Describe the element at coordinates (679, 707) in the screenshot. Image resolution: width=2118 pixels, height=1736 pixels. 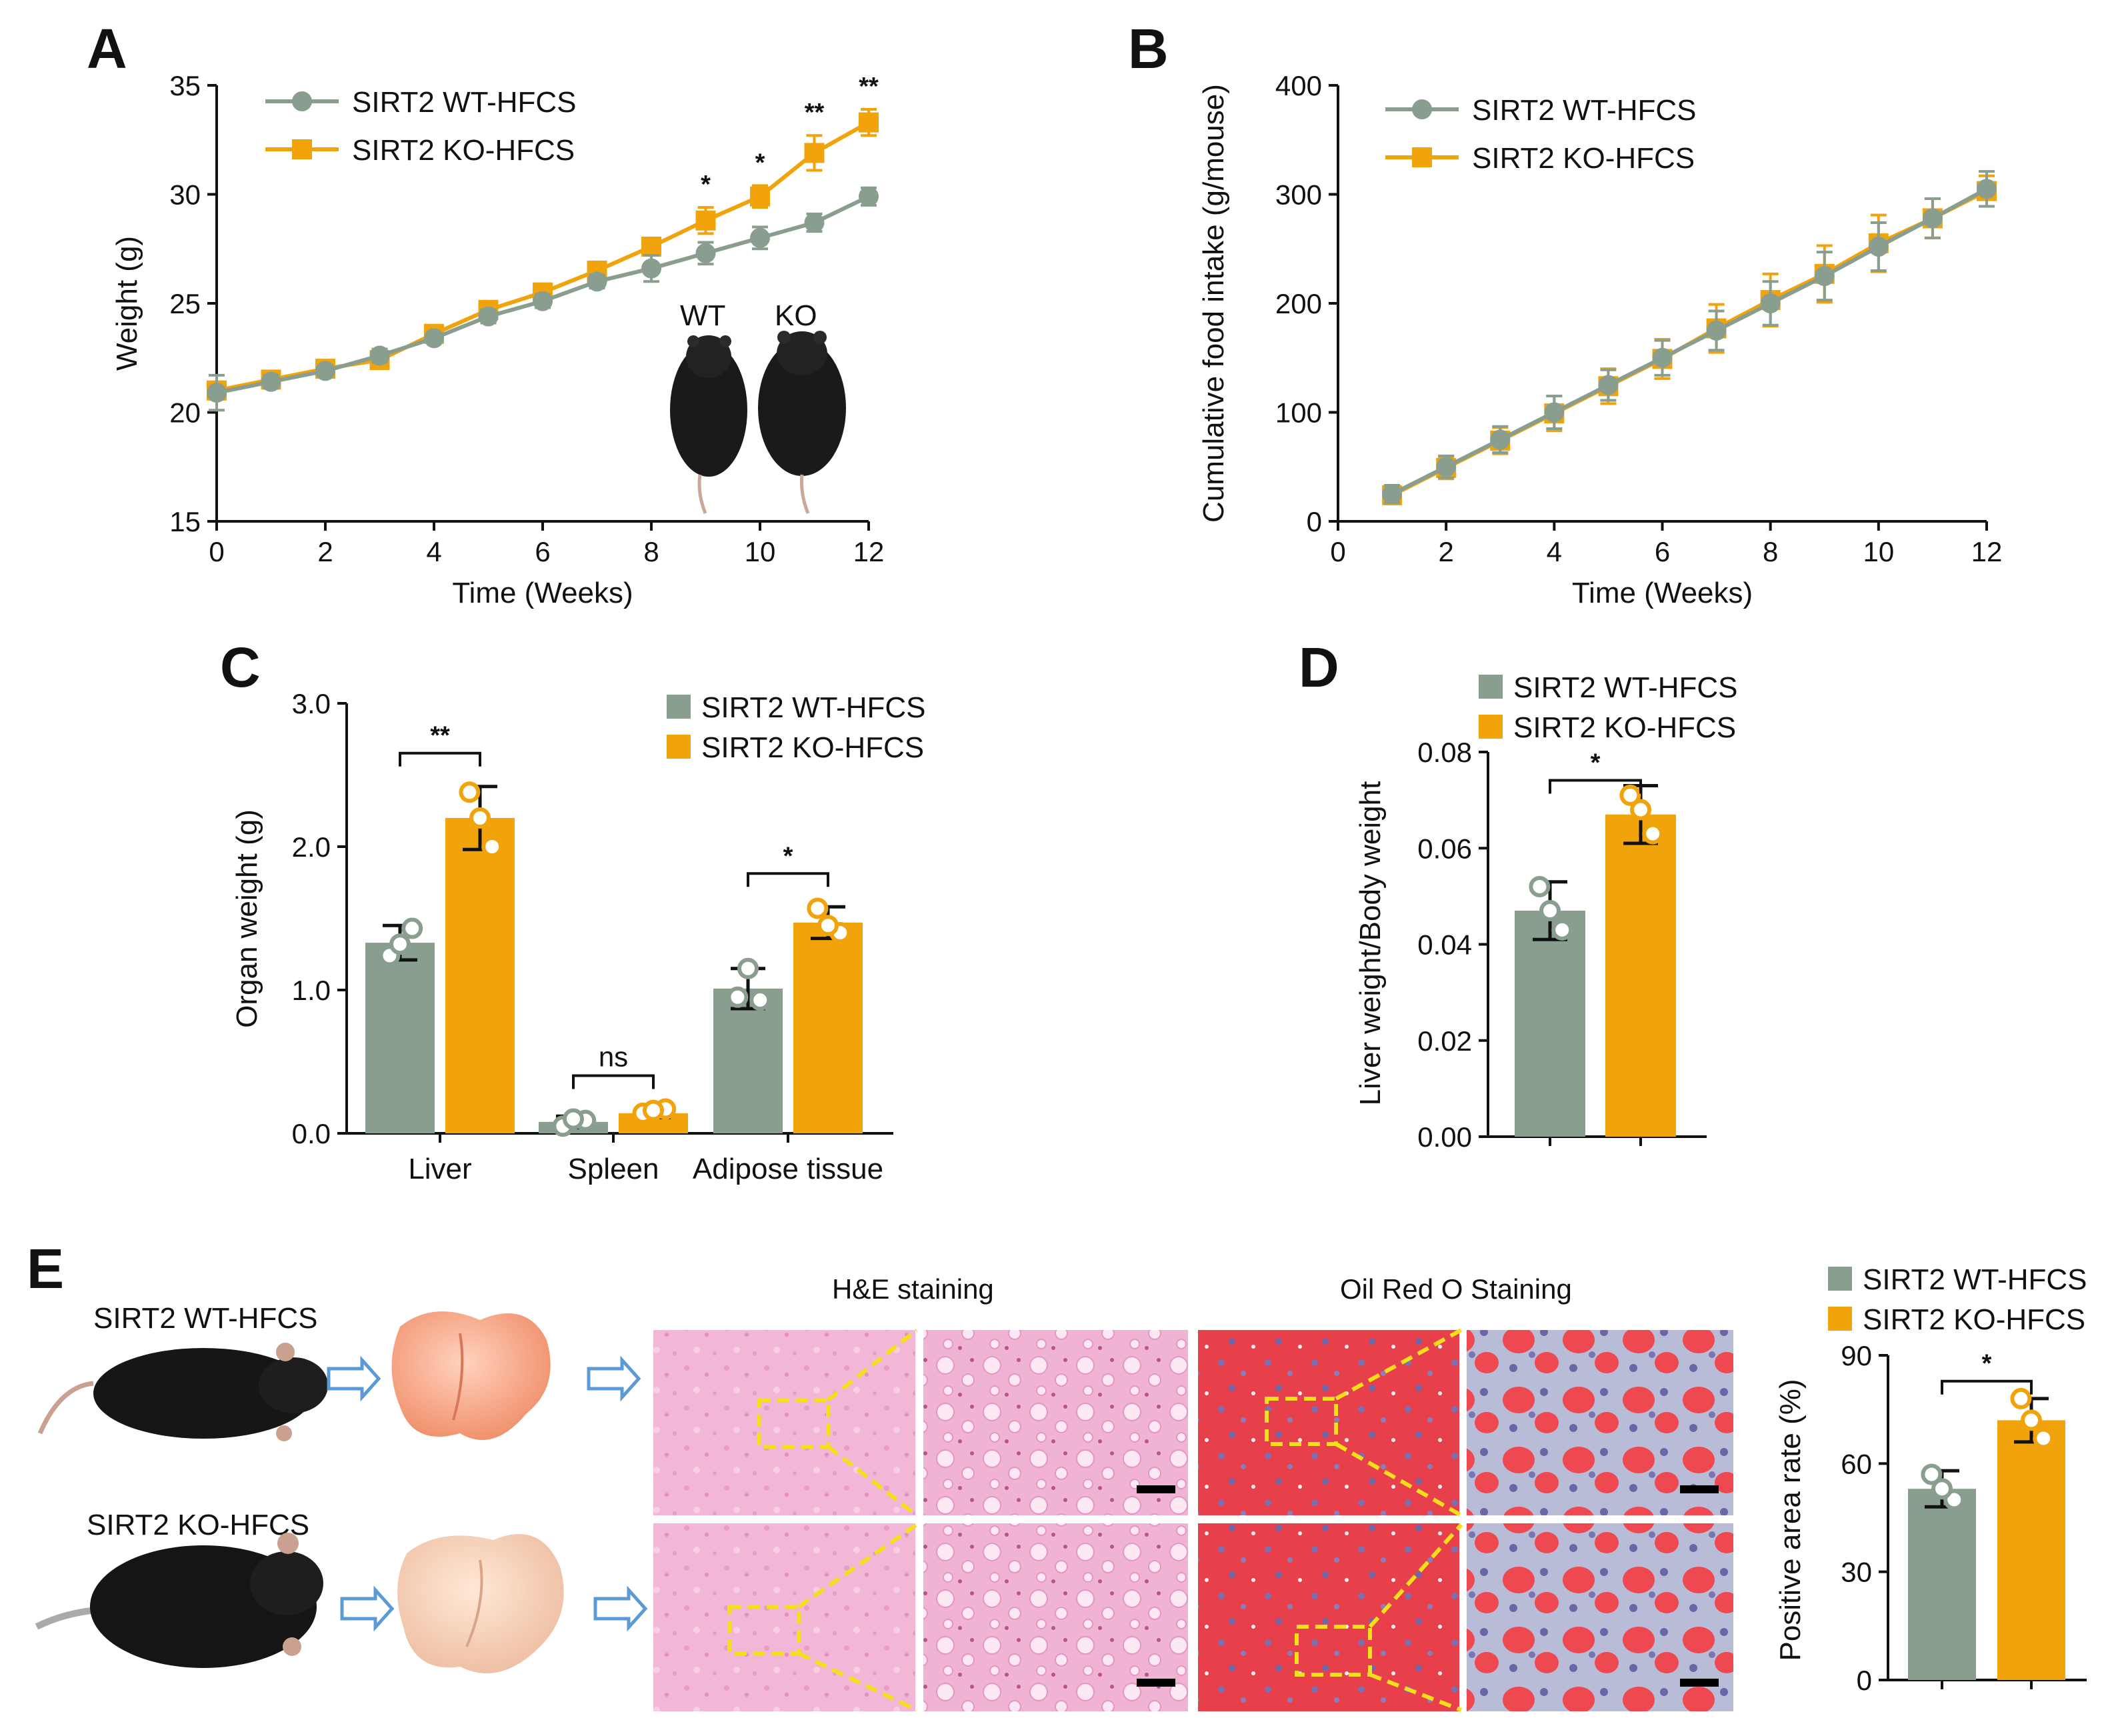
I see `legend-swatch` at that location.